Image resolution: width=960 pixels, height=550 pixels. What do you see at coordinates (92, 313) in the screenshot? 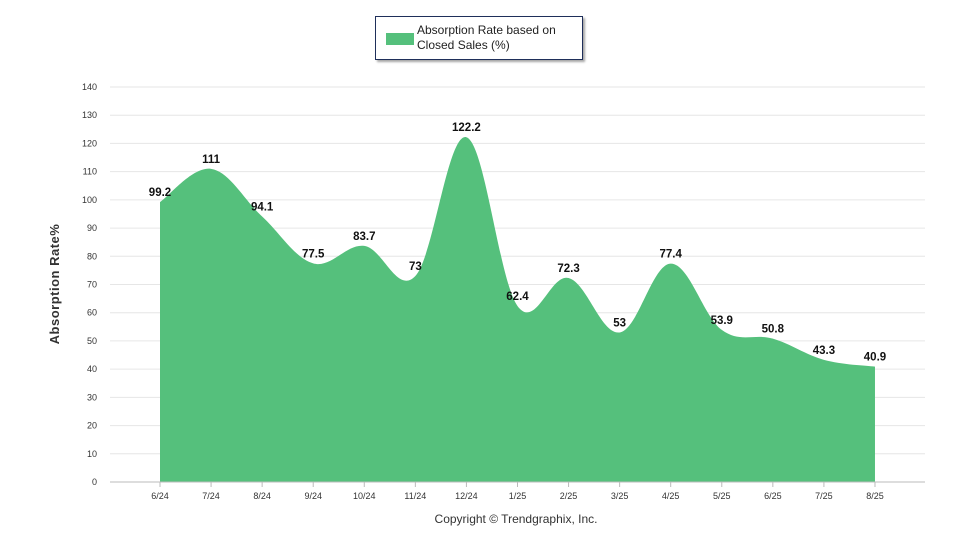
I see `y-tick-label: 60` at bounding box center [92, 313].